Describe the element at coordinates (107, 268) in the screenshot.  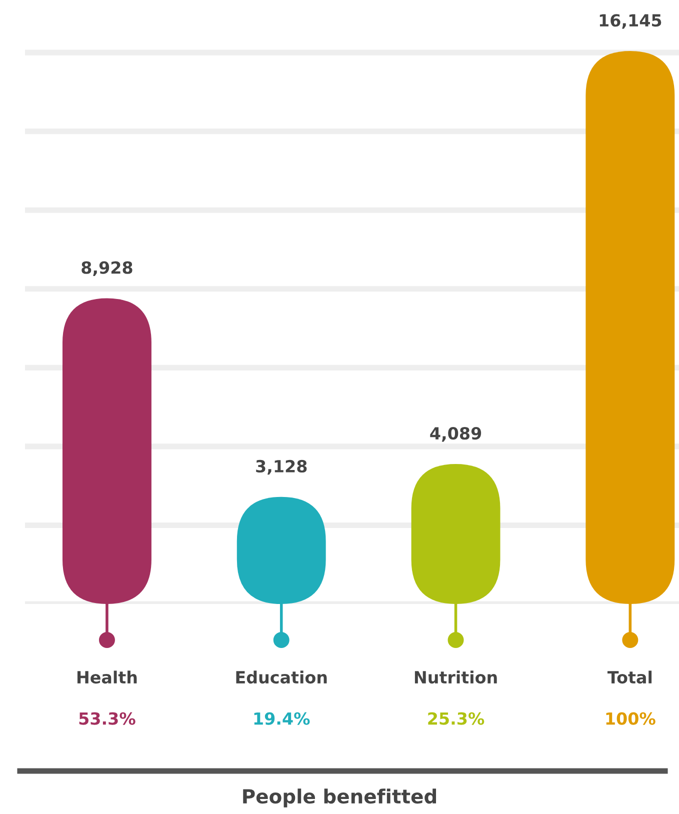
I see `data-label: 8,928` at that location.